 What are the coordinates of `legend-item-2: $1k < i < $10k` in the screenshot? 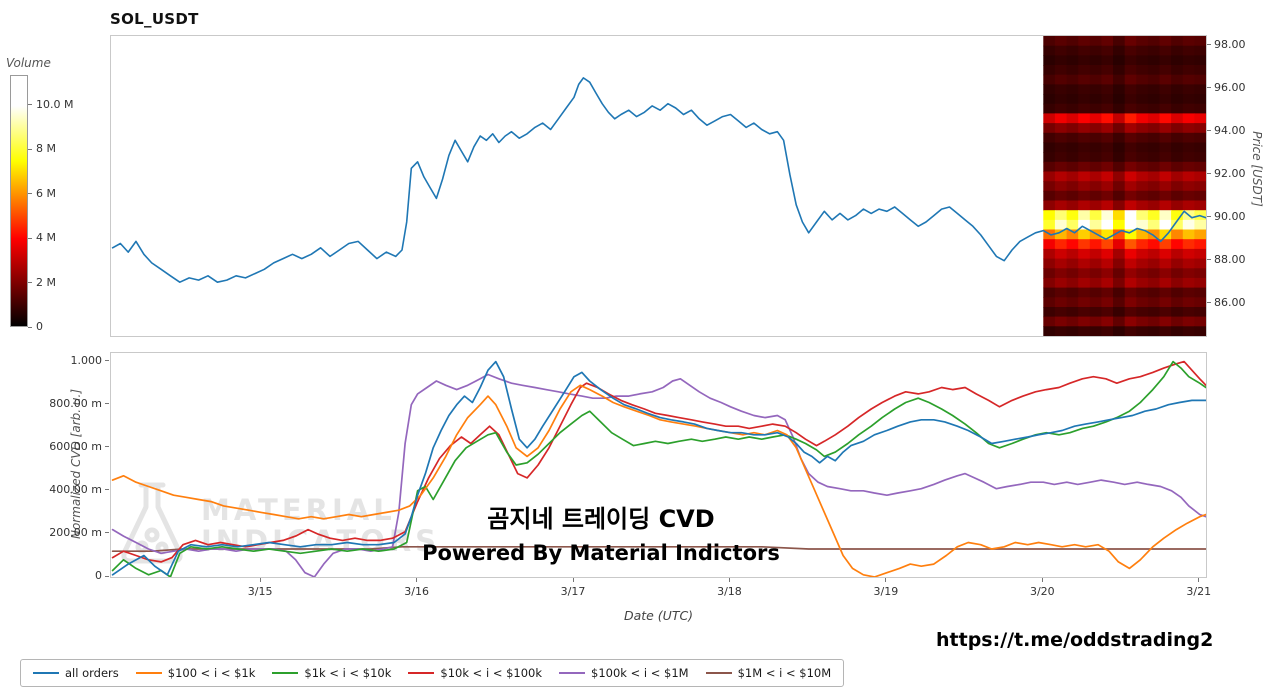 It's located at (331, 673).